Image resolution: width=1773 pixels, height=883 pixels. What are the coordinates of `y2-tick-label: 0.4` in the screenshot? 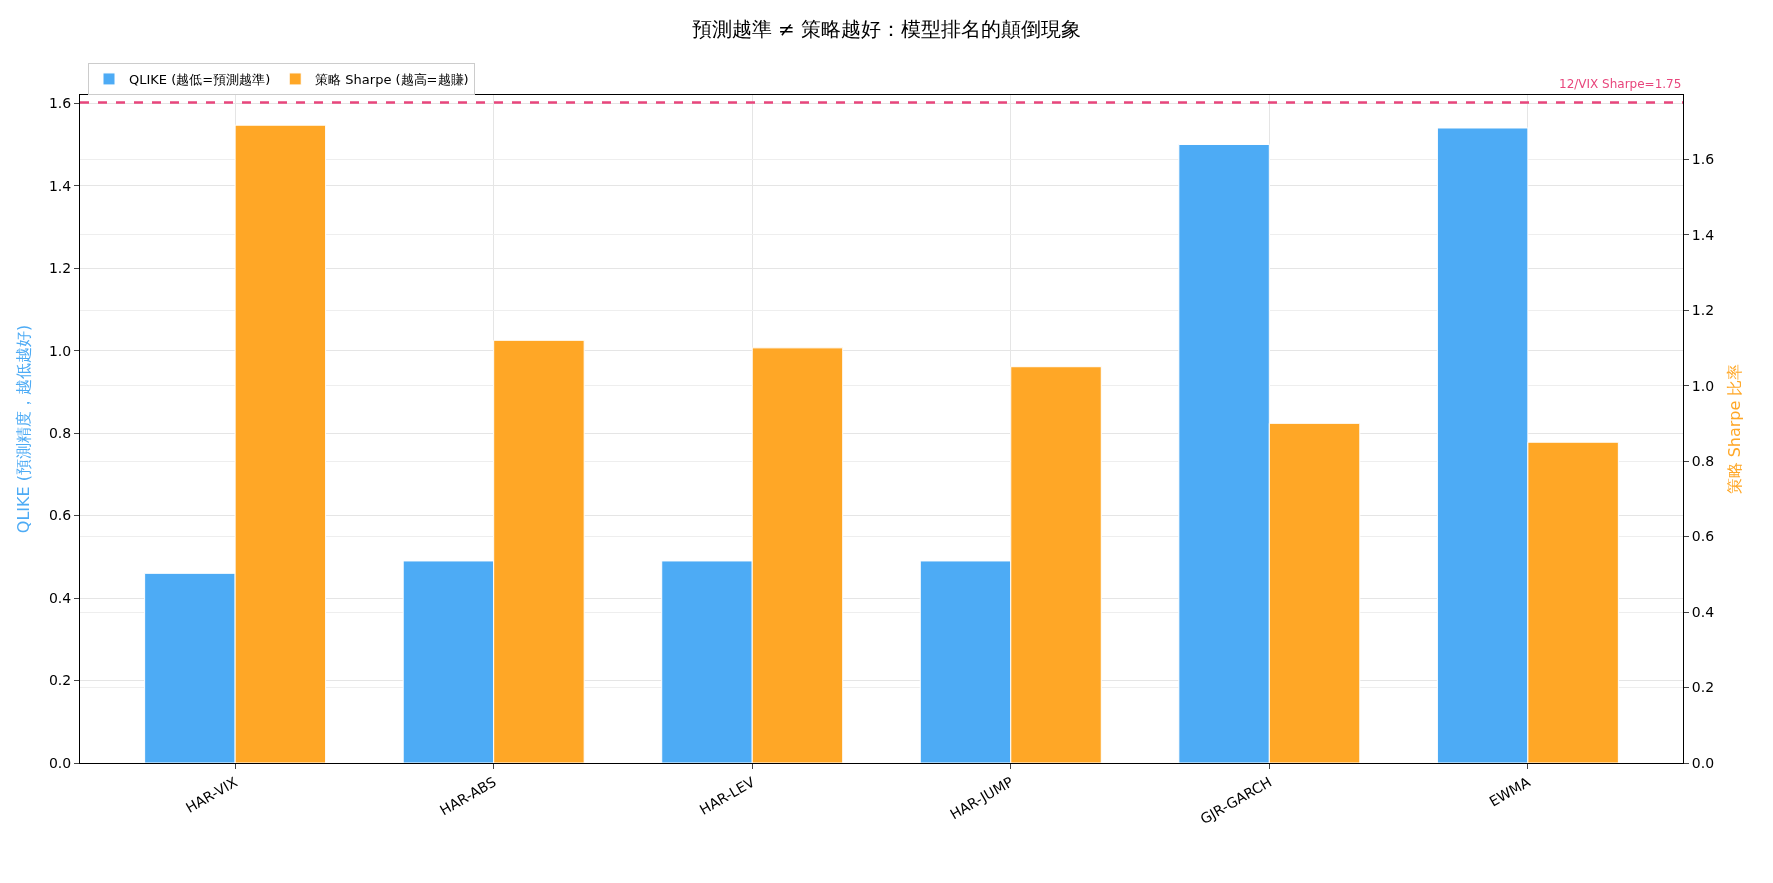 It's located at (1703, 611).